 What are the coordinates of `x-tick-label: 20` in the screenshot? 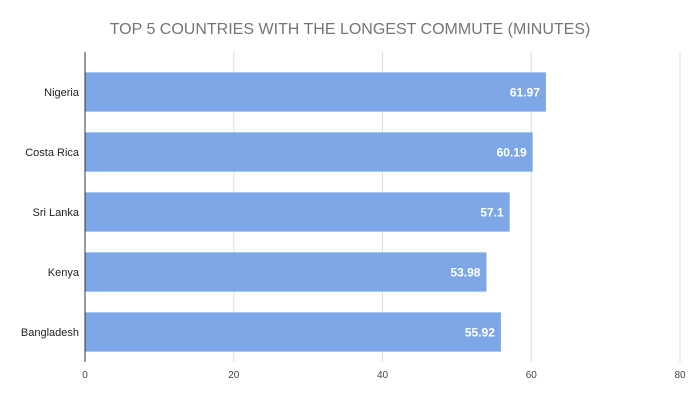 It's located at (234, 375).